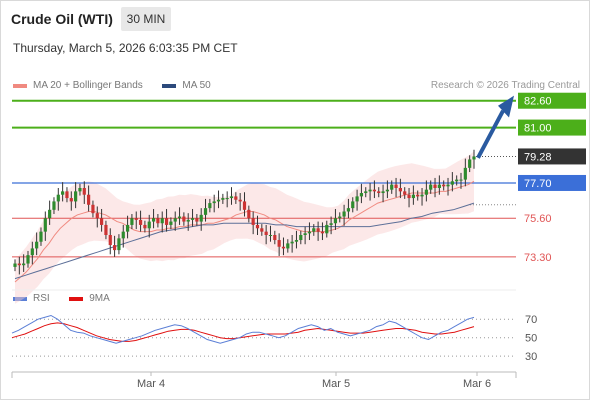  Describe the element at coordinates (151, 384) in the screenshot. I see `x-tick-label: Mar 4` at that location.